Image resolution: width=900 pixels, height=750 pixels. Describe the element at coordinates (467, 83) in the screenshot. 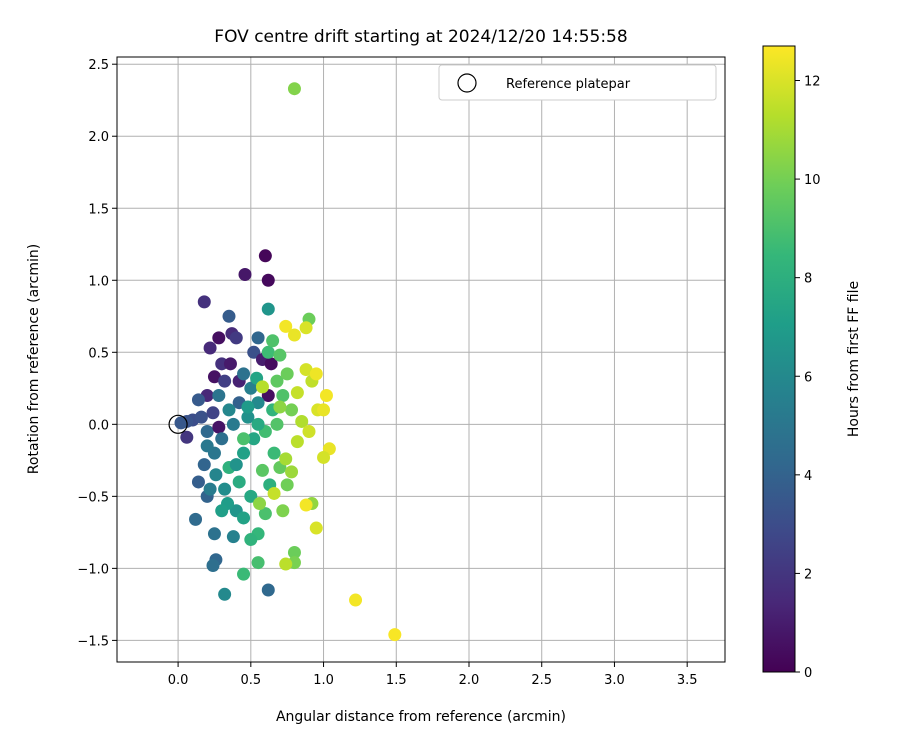

I see `legend-marker` at that location.